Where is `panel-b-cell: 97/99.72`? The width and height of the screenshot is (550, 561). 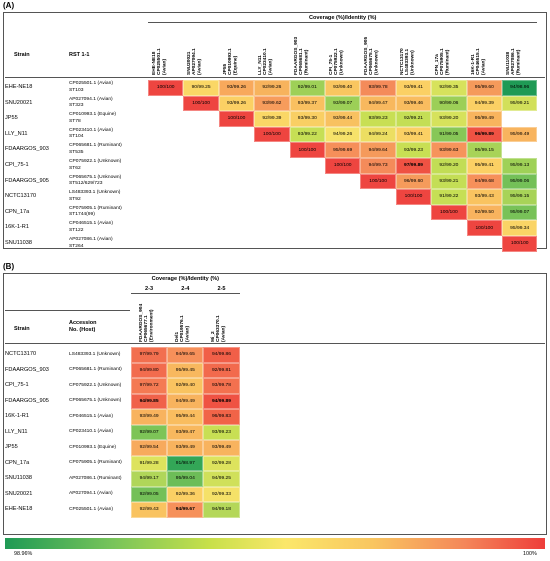
panel-b-cell: 97/99.72 is located at coordinates (149, 386).